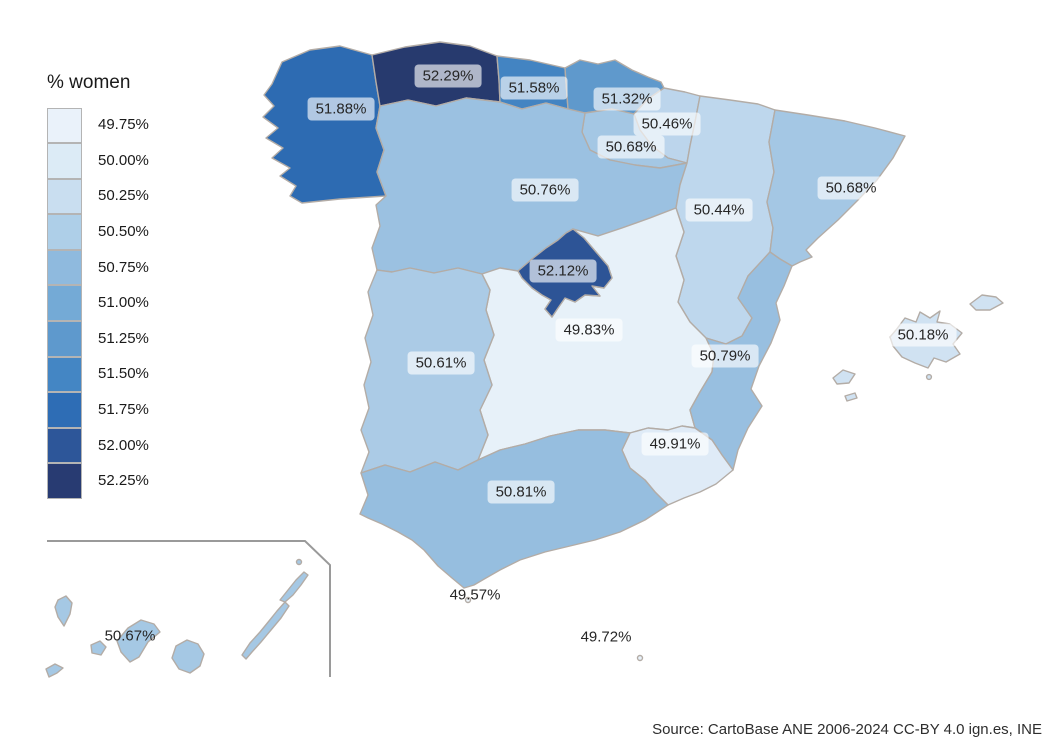 This screenshot has width=1050, height=750. I want to click on legend-label: 51.75%, so click(123, 410).